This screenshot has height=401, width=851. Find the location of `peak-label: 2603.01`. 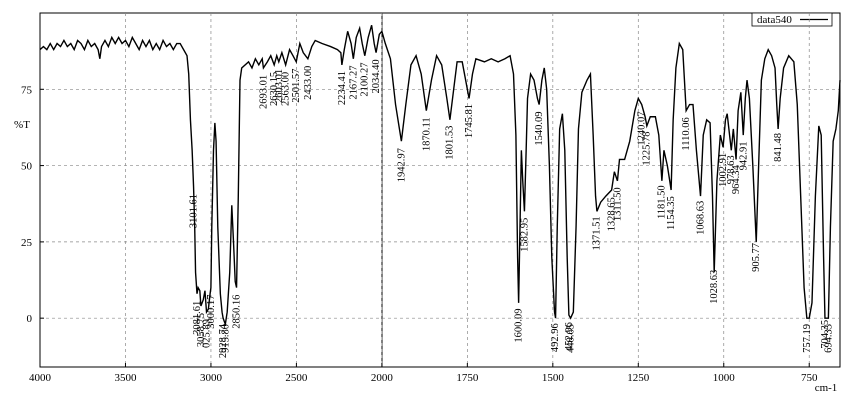

peak-label: 2603.01 is located at coordinates (279, 86).